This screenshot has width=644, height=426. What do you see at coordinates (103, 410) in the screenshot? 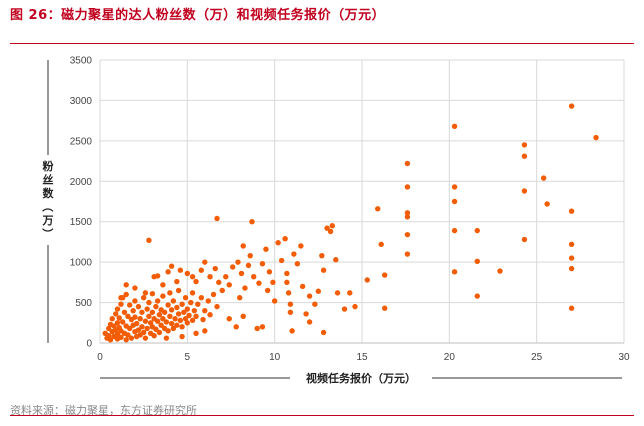
I see `source-note: 资料来源：磁力聚星，东方证券研究所` at bounding box center [103, 410].